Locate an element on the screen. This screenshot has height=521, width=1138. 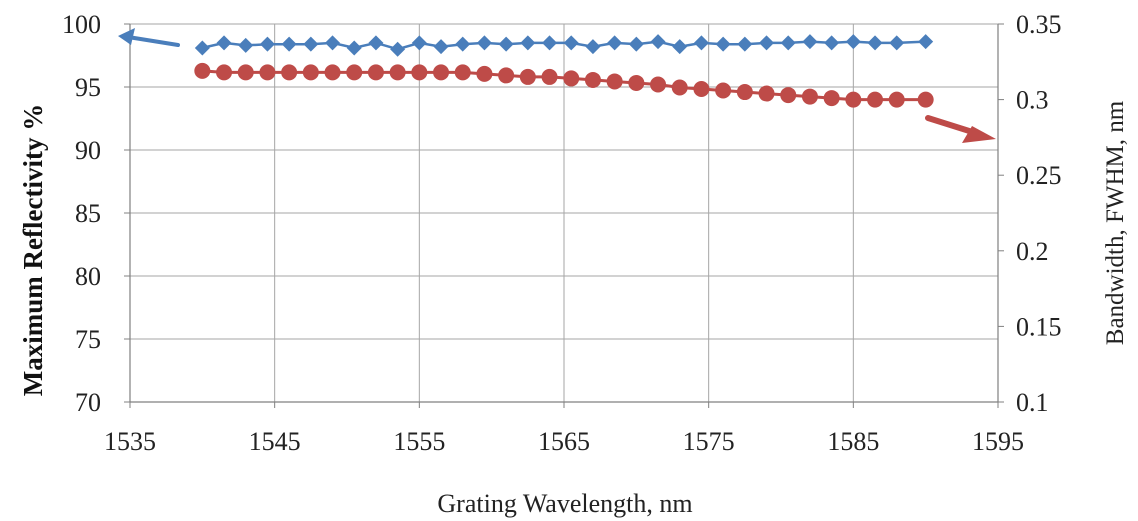
y-right-tick-labels: 0.1 0.15 0.2 0.25 0.3 0.35 is located at coordinates (1039, 213).